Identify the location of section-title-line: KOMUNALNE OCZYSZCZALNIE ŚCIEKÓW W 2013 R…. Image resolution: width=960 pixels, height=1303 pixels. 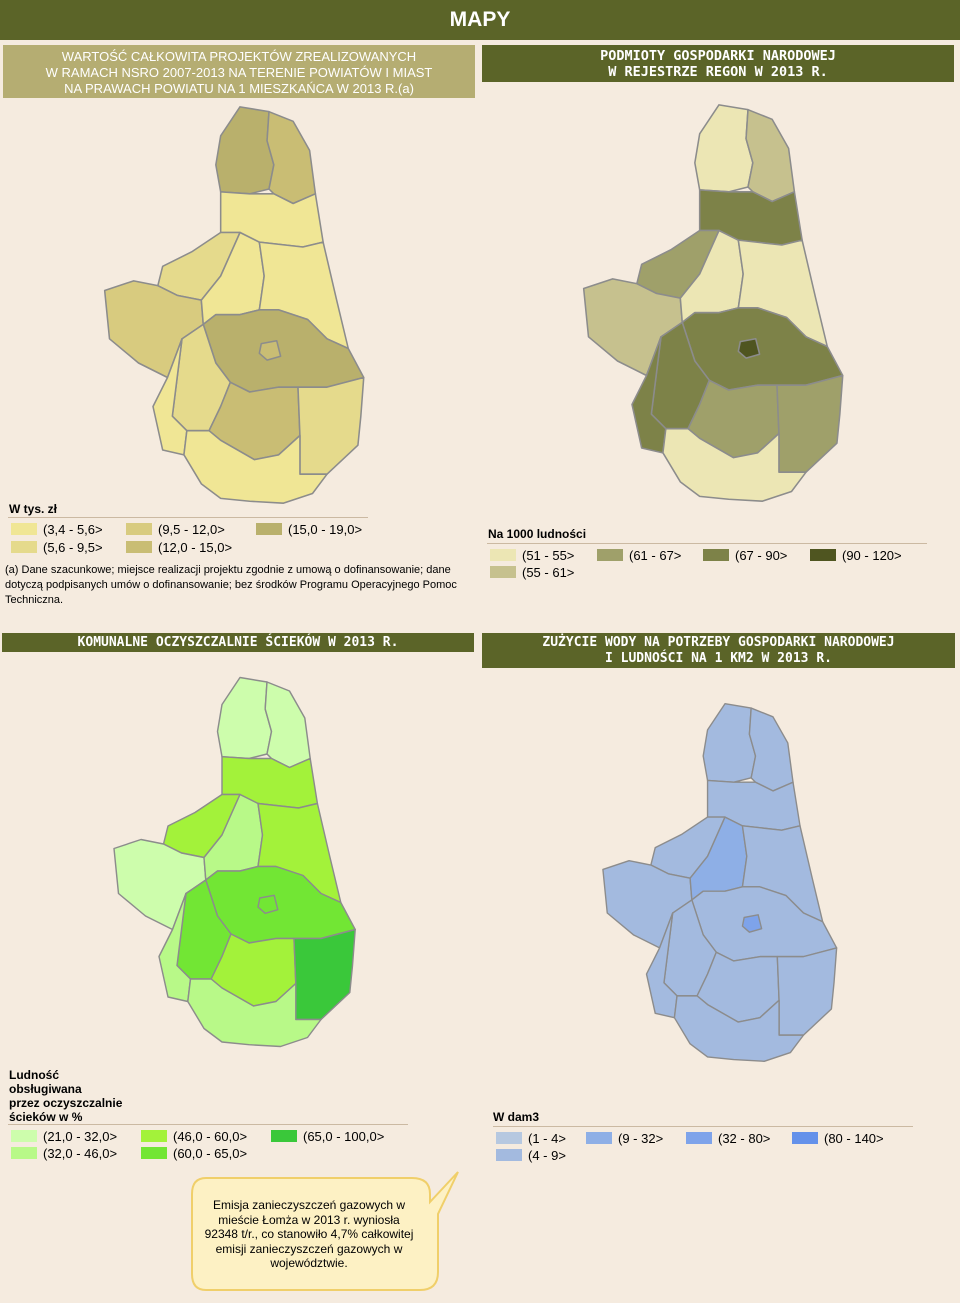
(238, 642).